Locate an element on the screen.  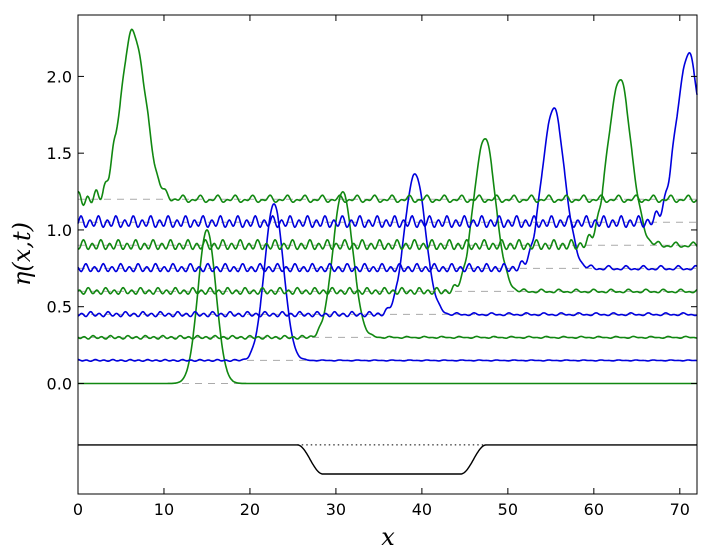
y-tick-label: 1.0 is located at coordinates (59, 230).